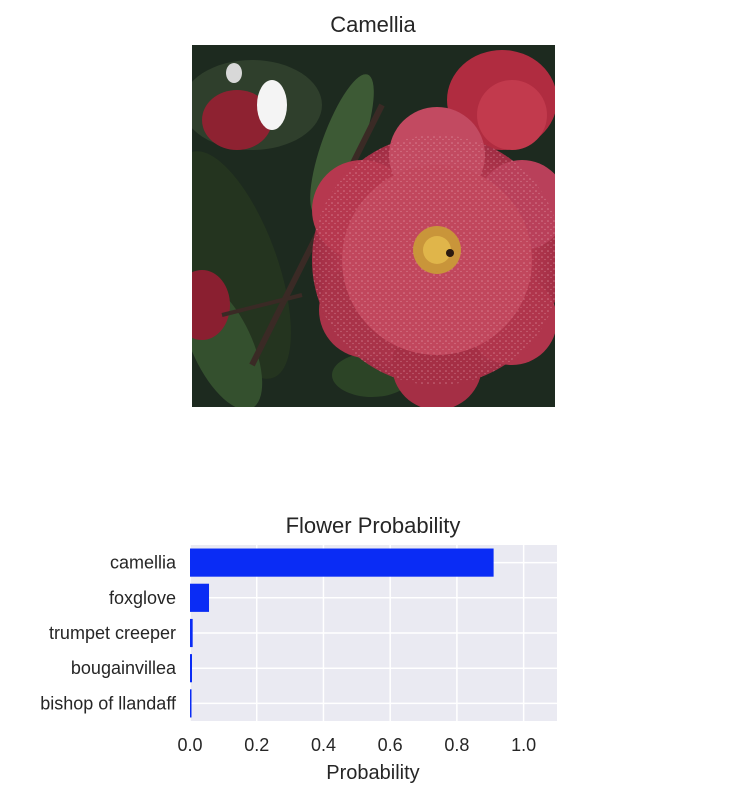  I want to click on category-label: camellia, so click(143, 563).